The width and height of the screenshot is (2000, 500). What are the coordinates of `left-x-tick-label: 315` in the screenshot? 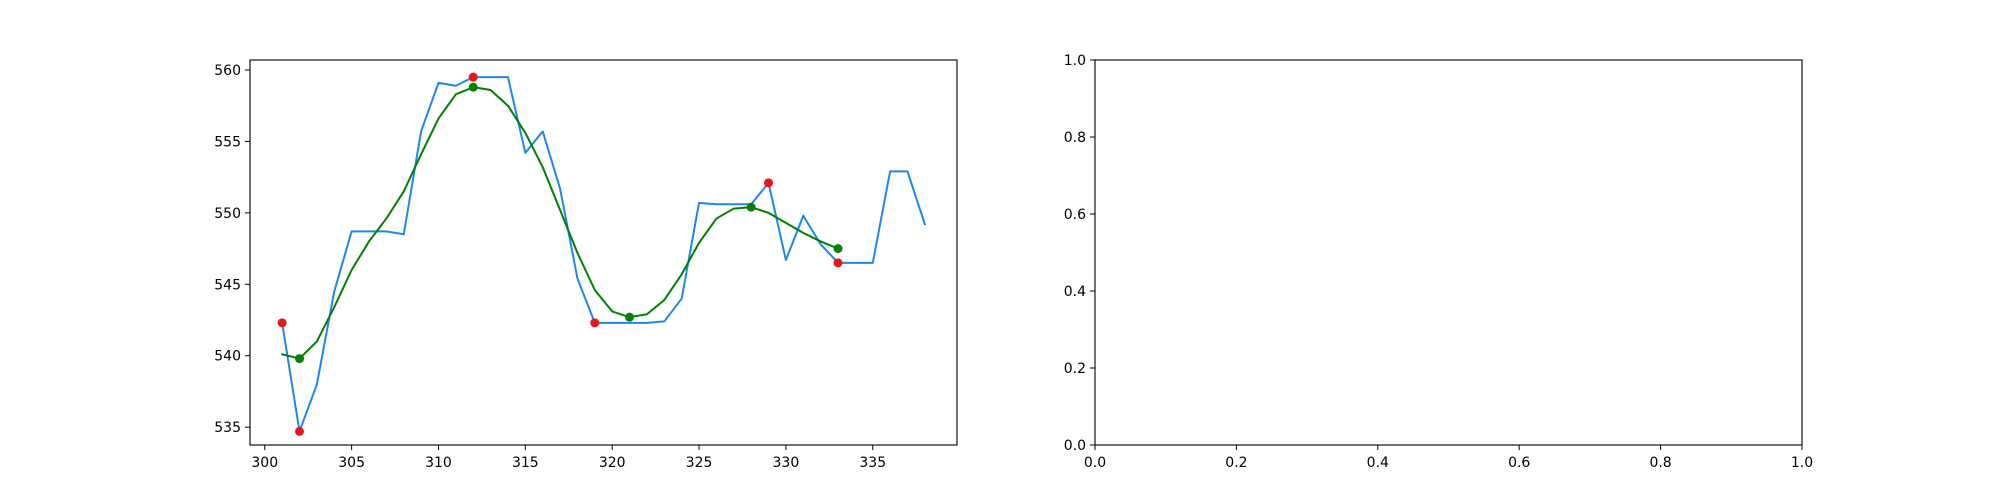 It's located at (525, 463).